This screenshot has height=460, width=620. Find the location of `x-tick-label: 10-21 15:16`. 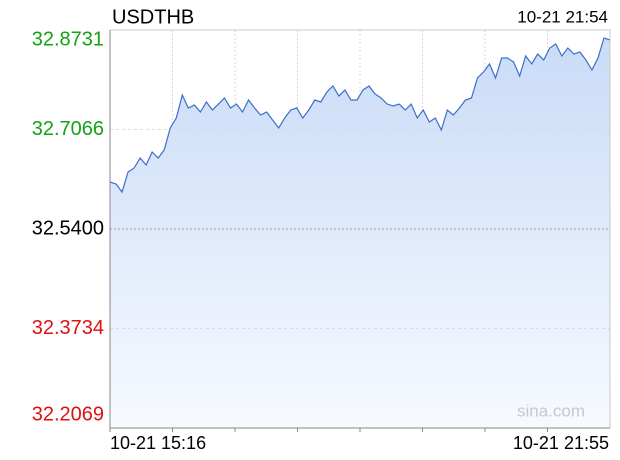

x-tick-label: 10-21 15:16 is located at coordinates (158, 443).